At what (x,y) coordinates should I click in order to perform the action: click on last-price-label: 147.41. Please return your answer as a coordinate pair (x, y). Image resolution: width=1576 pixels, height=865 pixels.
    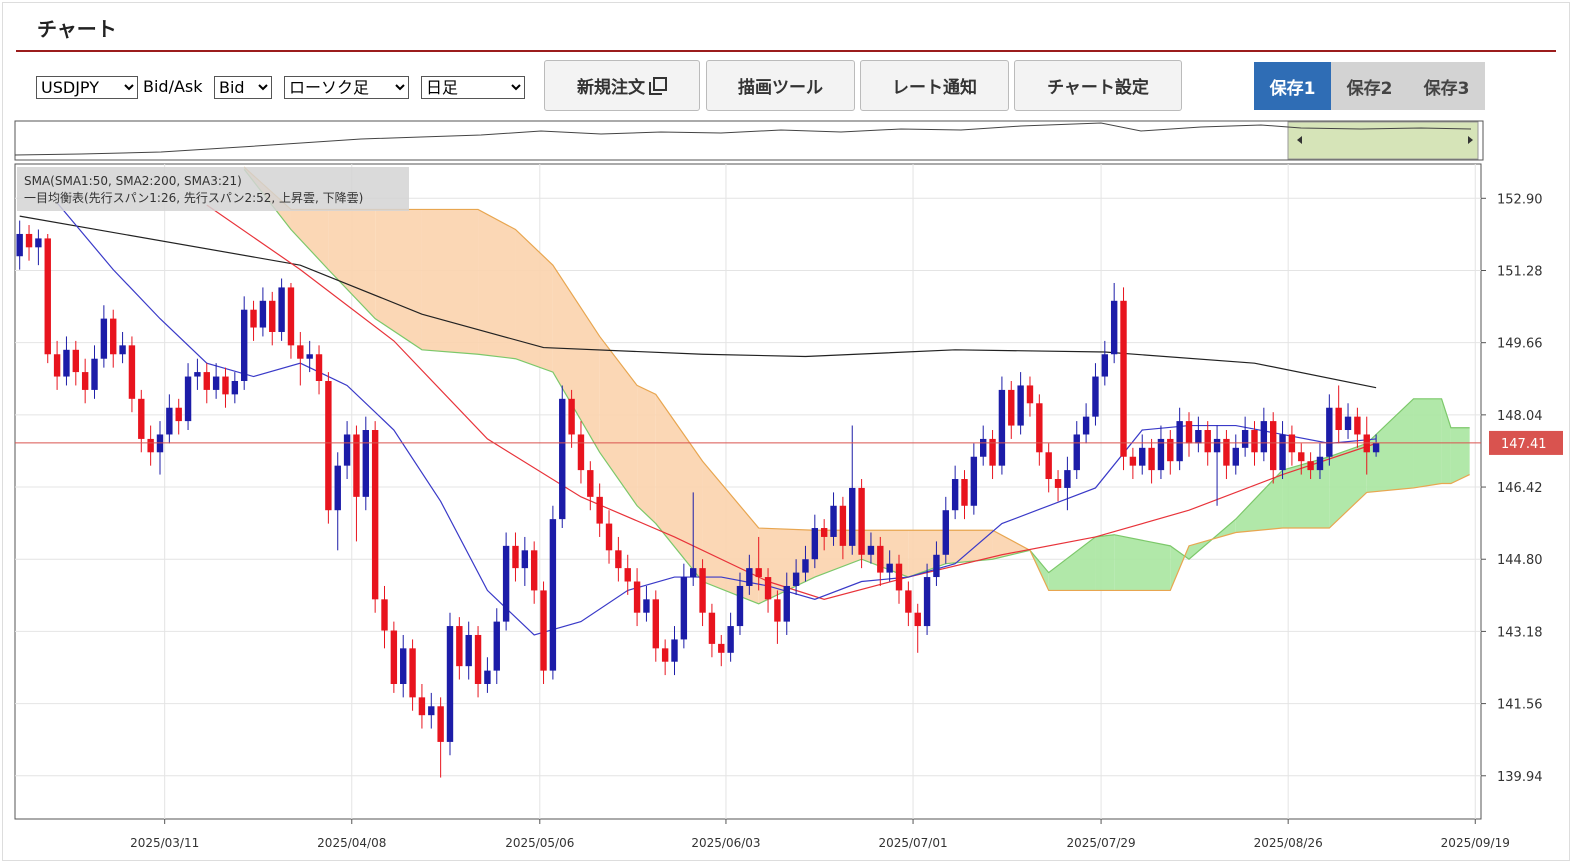
    Looking at the image, I should click on (1524, 444).